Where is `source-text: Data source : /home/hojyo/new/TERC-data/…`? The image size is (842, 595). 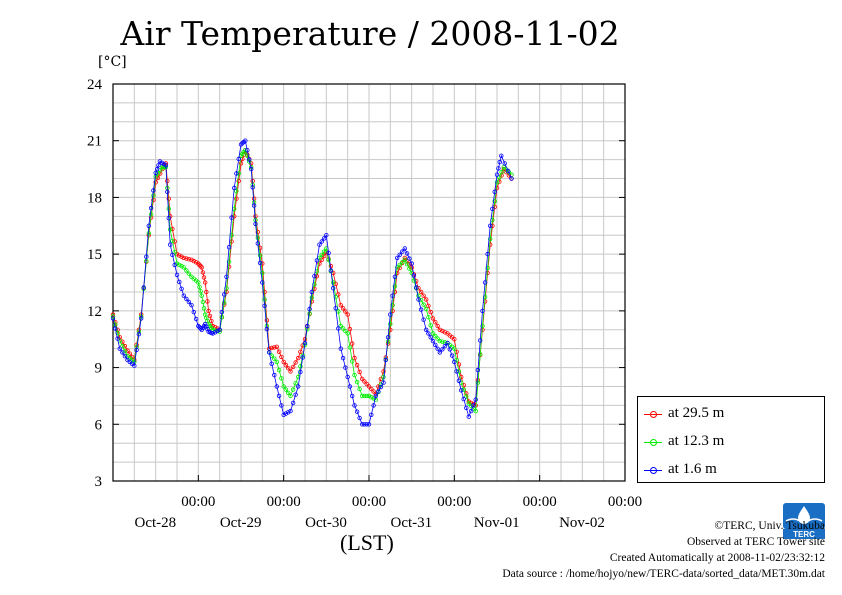 source-text: Data source : /home/hojyo/new/TERC-data/… is located at coordinates (663, 574).